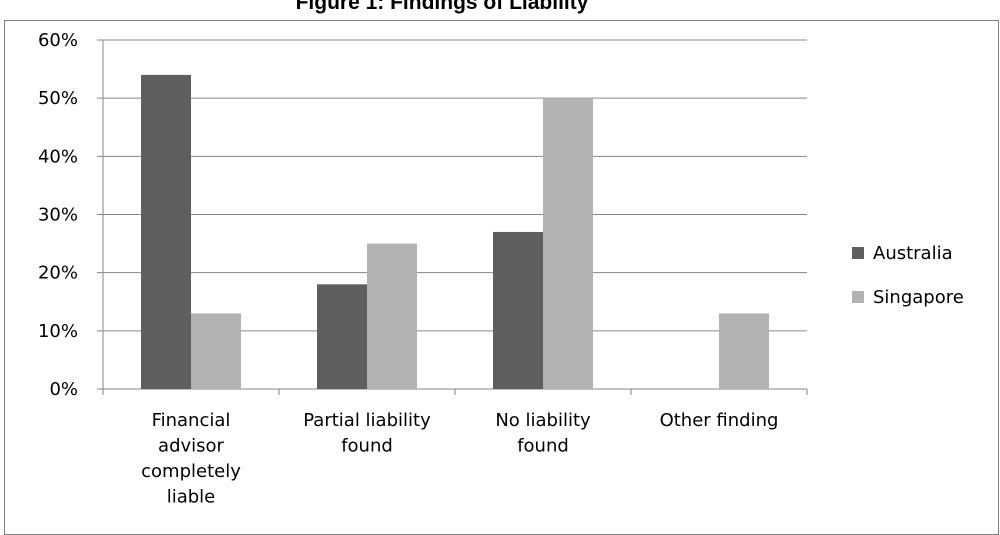 The width and height of the screenshot is (1000, 535). I want to click on y-tick-label: 20%, so click(58, 273).